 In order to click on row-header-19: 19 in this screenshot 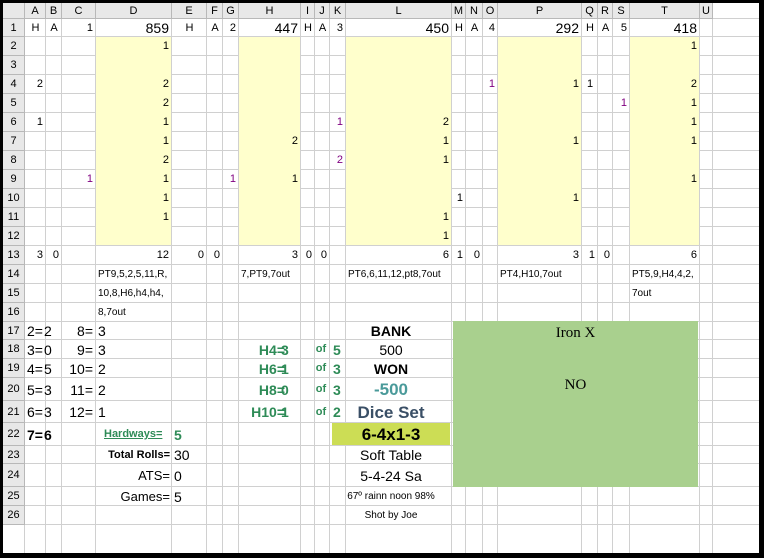, I will do `click(14, 368)`.